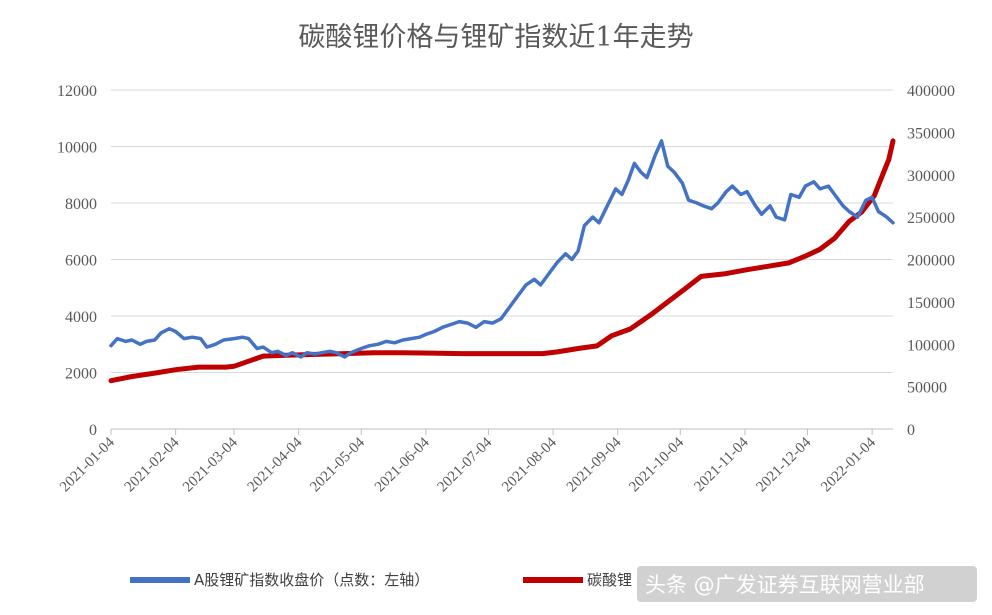  What do you see at coordinates (87, 464) in the screenshot?
I see `x-tick-label: 2021-01-04` at bounding box center [87, 464].